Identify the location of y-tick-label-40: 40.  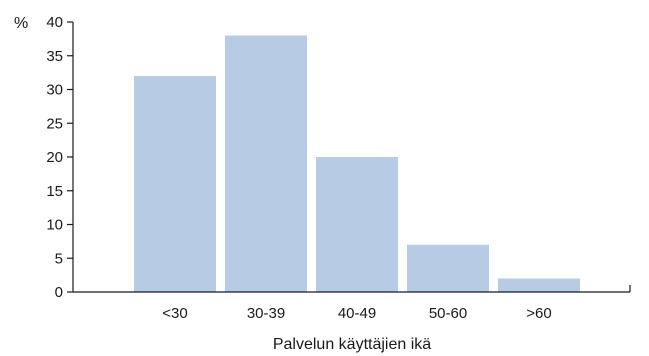
(54, 22).